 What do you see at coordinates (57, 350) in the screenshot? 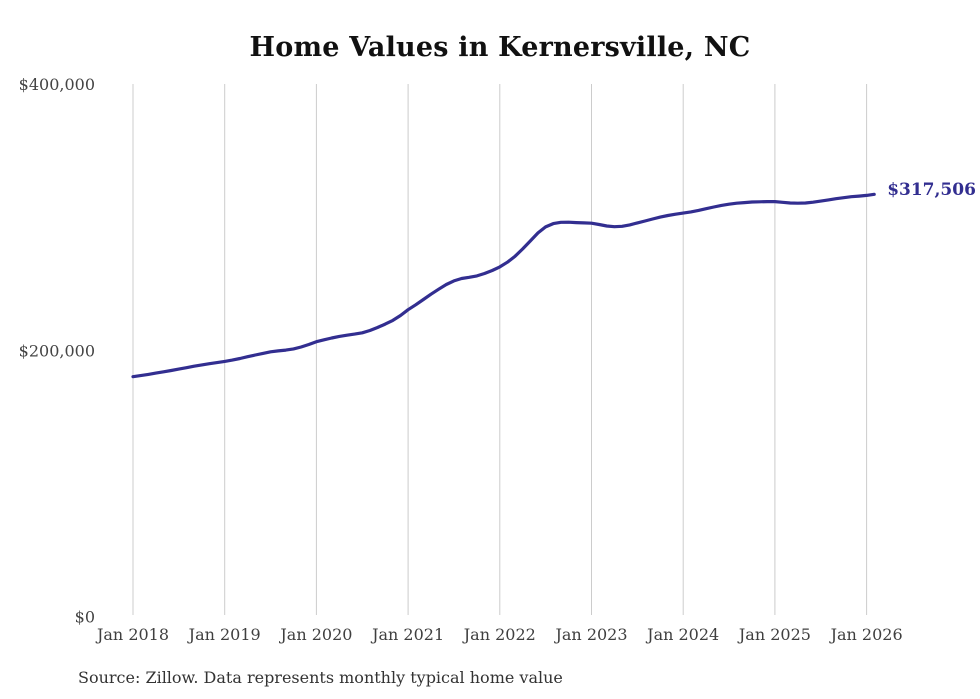
I see `y-tick-label: $200,000` at bounding box center [57, 350].